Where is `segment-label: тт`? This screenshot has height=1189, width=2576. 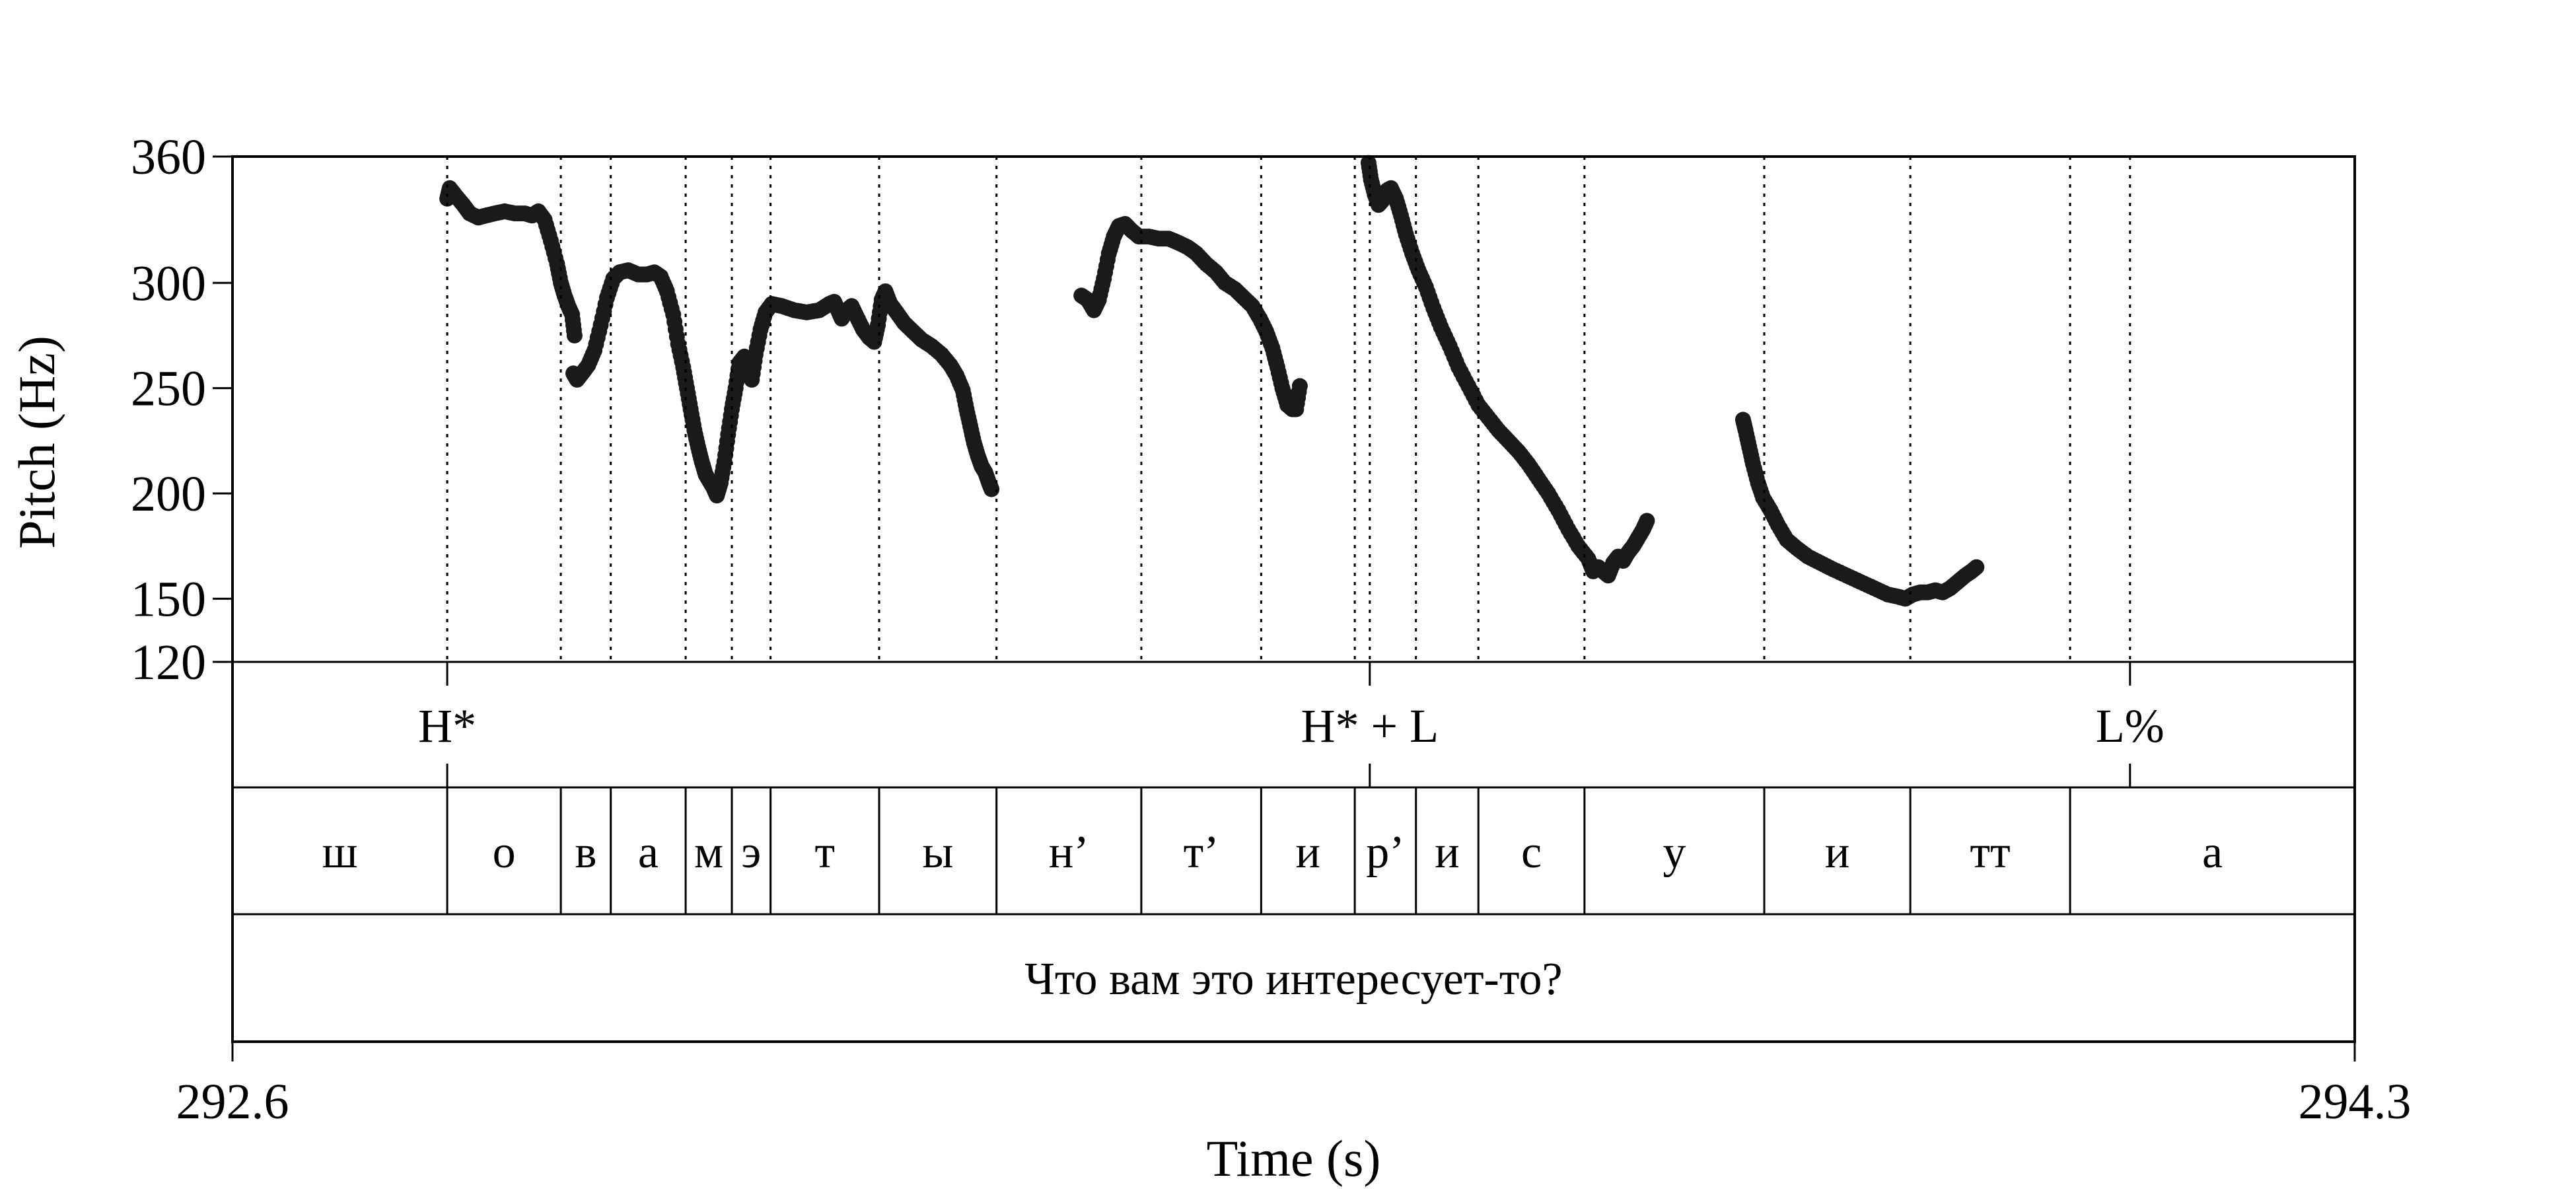
segment-label: тт is located at coordinates (1990, 852).